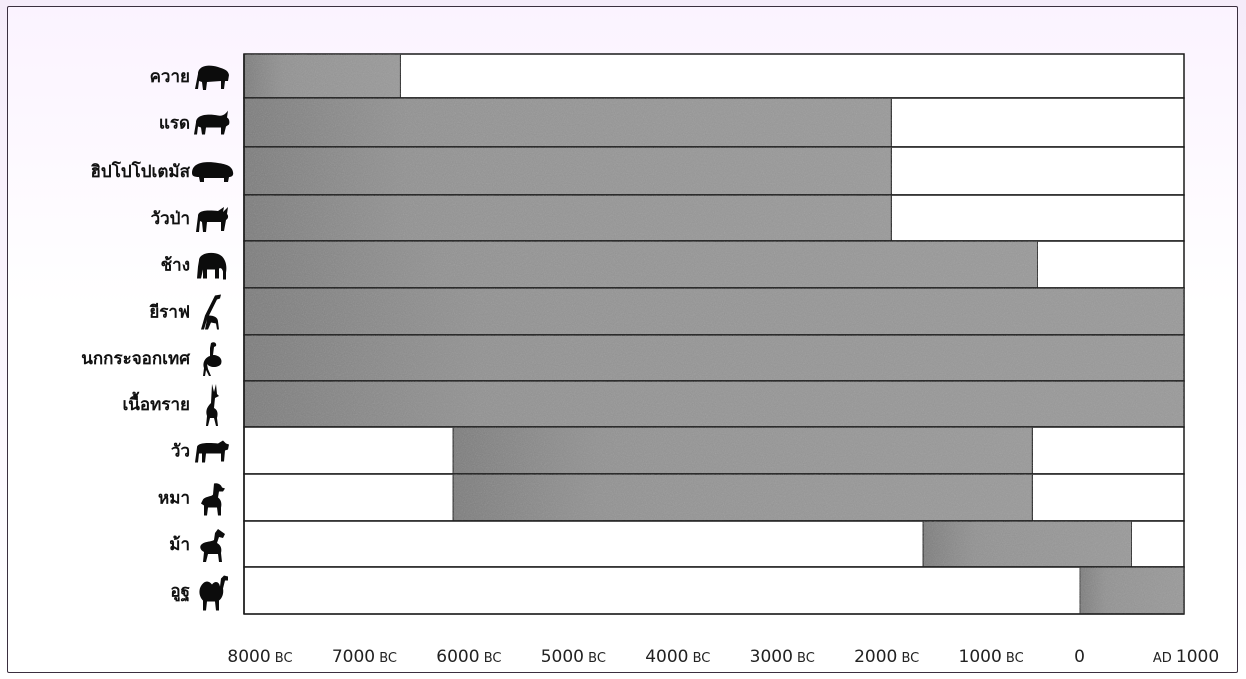  I want to click on category-label: แรด, so click(174, 123).